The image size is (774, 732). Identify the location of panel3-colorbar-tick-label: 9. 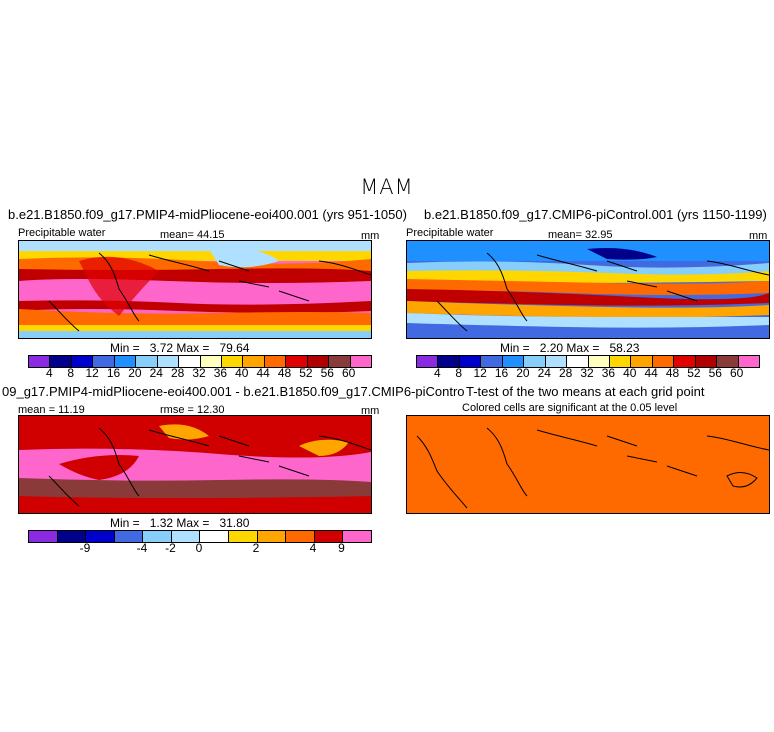
(341, 548).